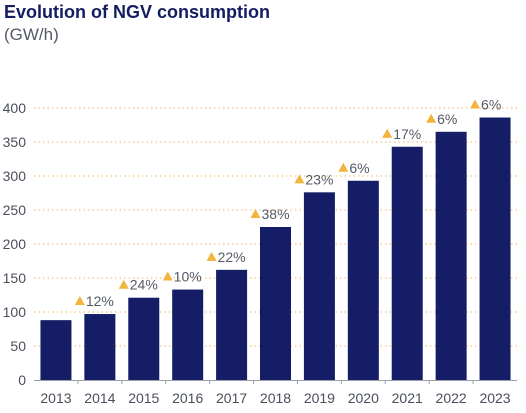 This screenshot has width=526, height=413. I want to click on x-tick-label: 2014, so click(99, 398).